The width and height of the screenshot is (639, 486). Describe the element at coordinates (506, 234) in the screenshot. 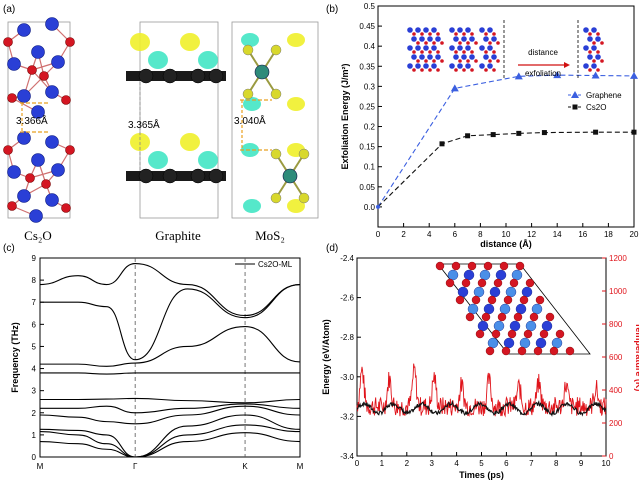

I see `x-tick-label: 10` at that location.